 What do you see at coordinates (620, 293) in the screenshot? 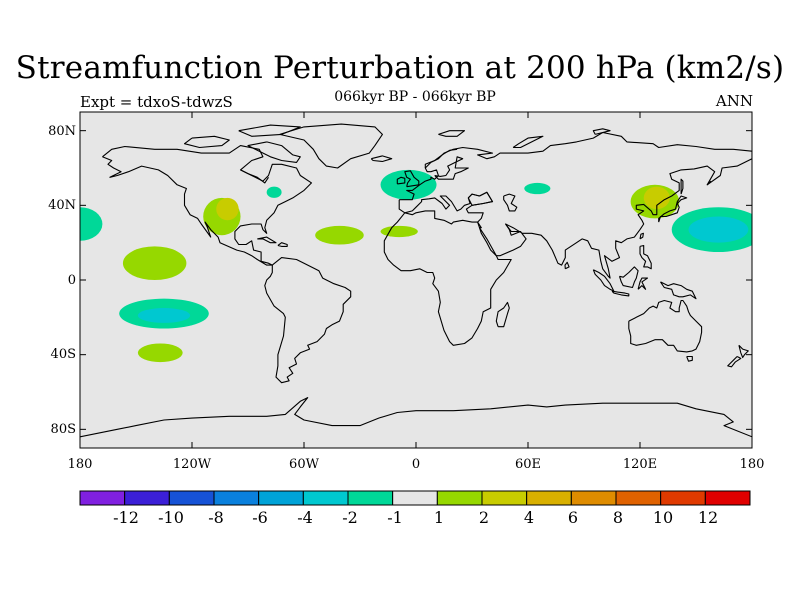
I see `coastline-java` at bounding box center [620, 293].